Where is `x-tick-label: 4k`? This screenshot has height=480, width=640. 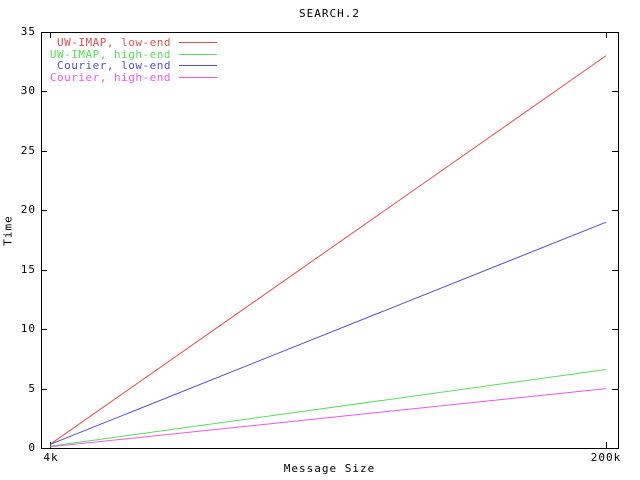
x-tick-label: 4k is located at coordinates (51, 457).